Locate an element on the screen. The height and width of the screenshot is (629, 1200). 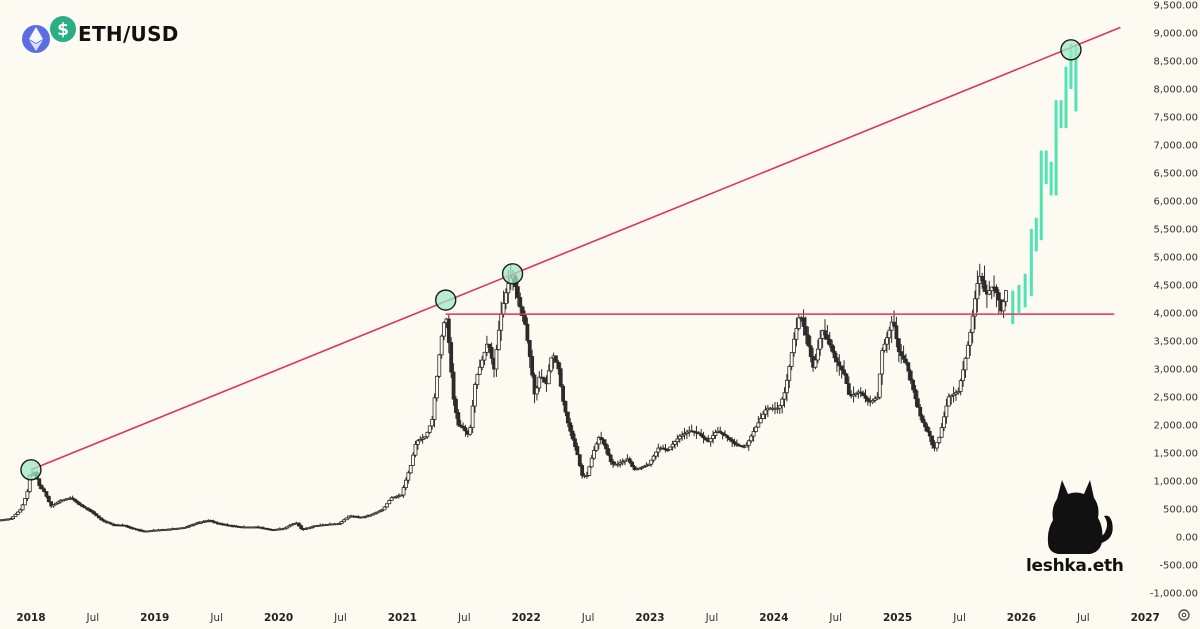
x-tick-label: 2026 is located at coordinates (1021, 618).